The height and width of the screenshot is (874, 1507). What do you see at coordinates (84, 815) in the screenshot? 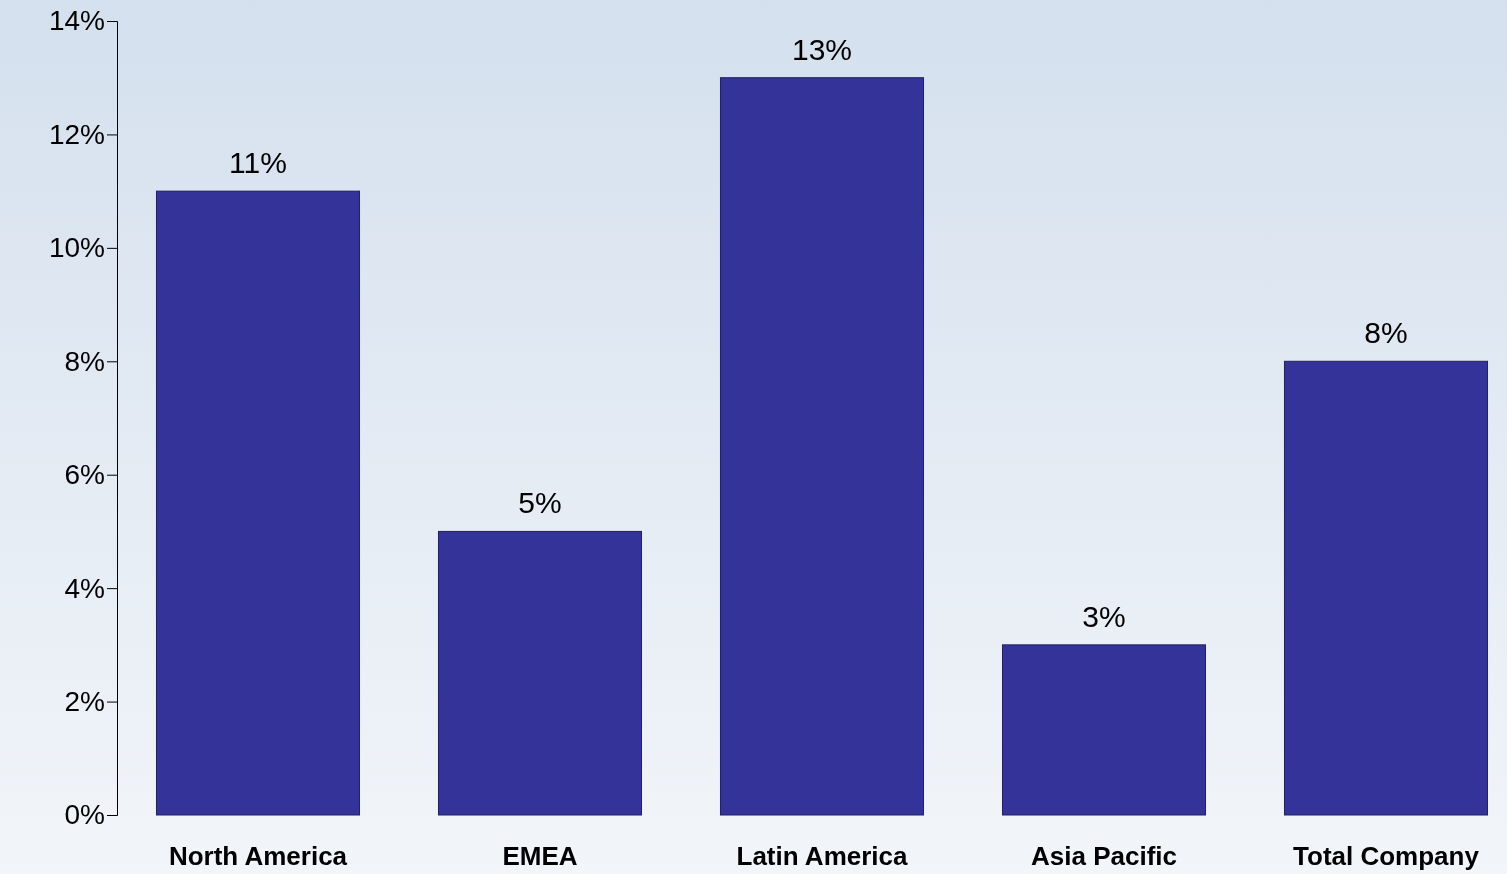
I see `y-tick-label: 0%` at bounding box center [84, 815].